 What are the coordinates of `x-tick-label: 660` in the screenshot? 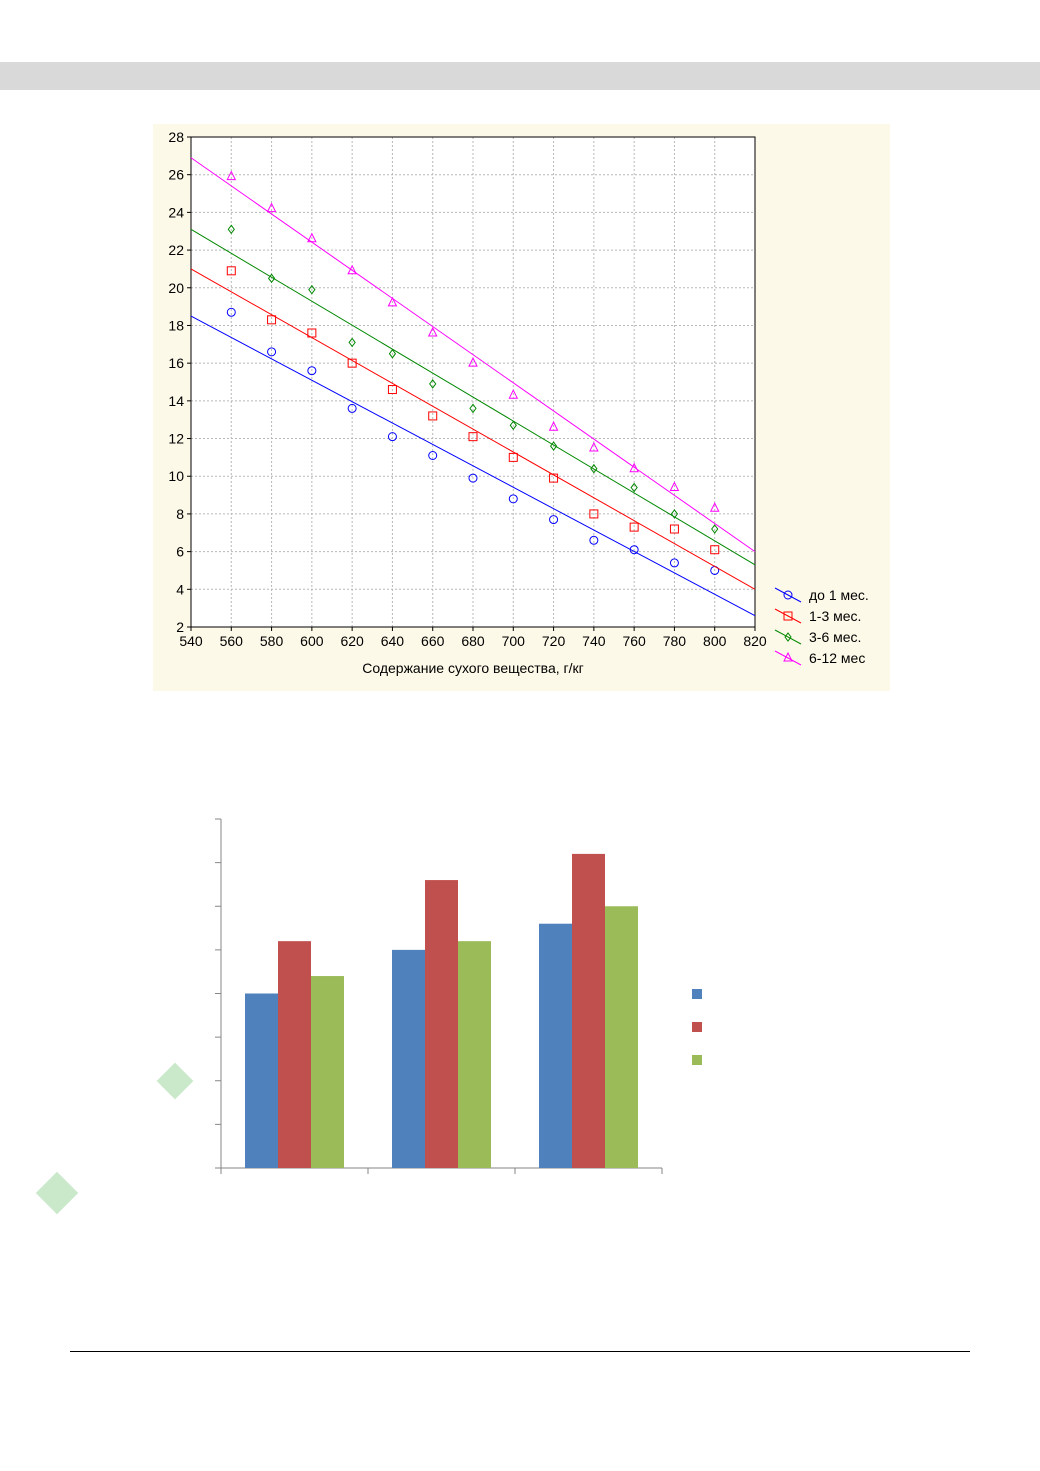 It's located at (433, 641).